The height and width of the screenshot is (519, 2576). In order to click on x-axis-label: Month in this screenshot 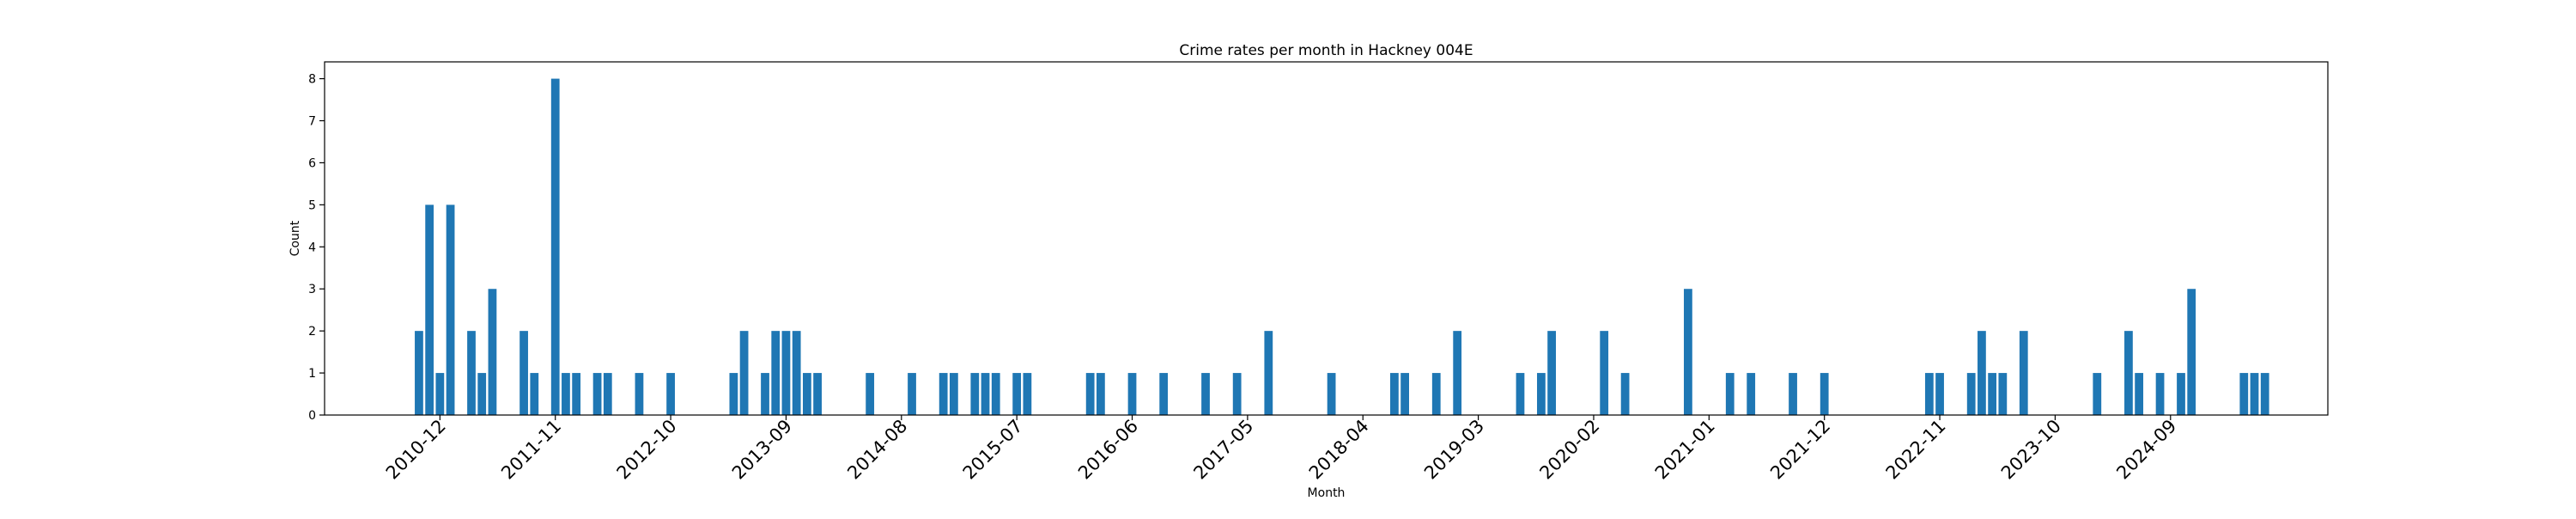, I will do `click(1327, 493)`.